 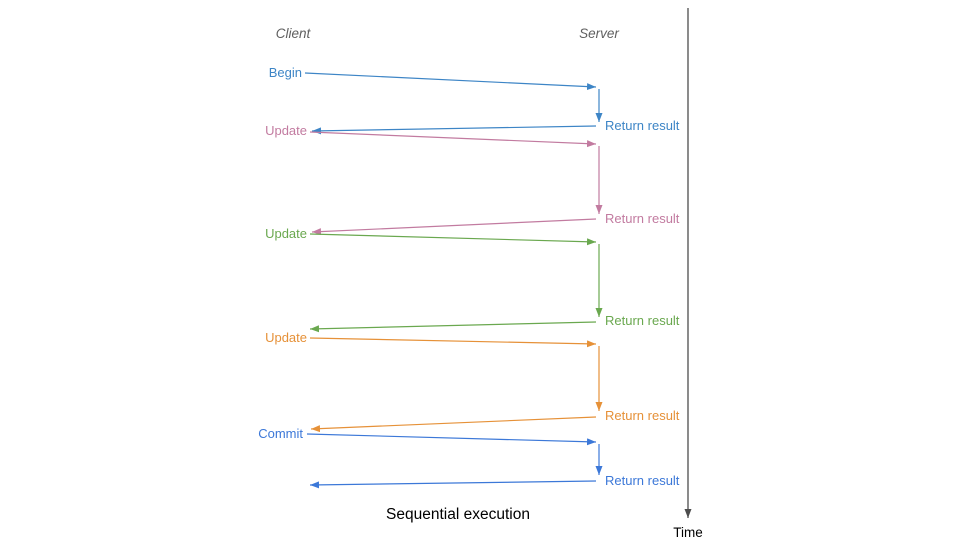 I want to click on operation-begin: Begin Return result, so click(x=474, y=100).